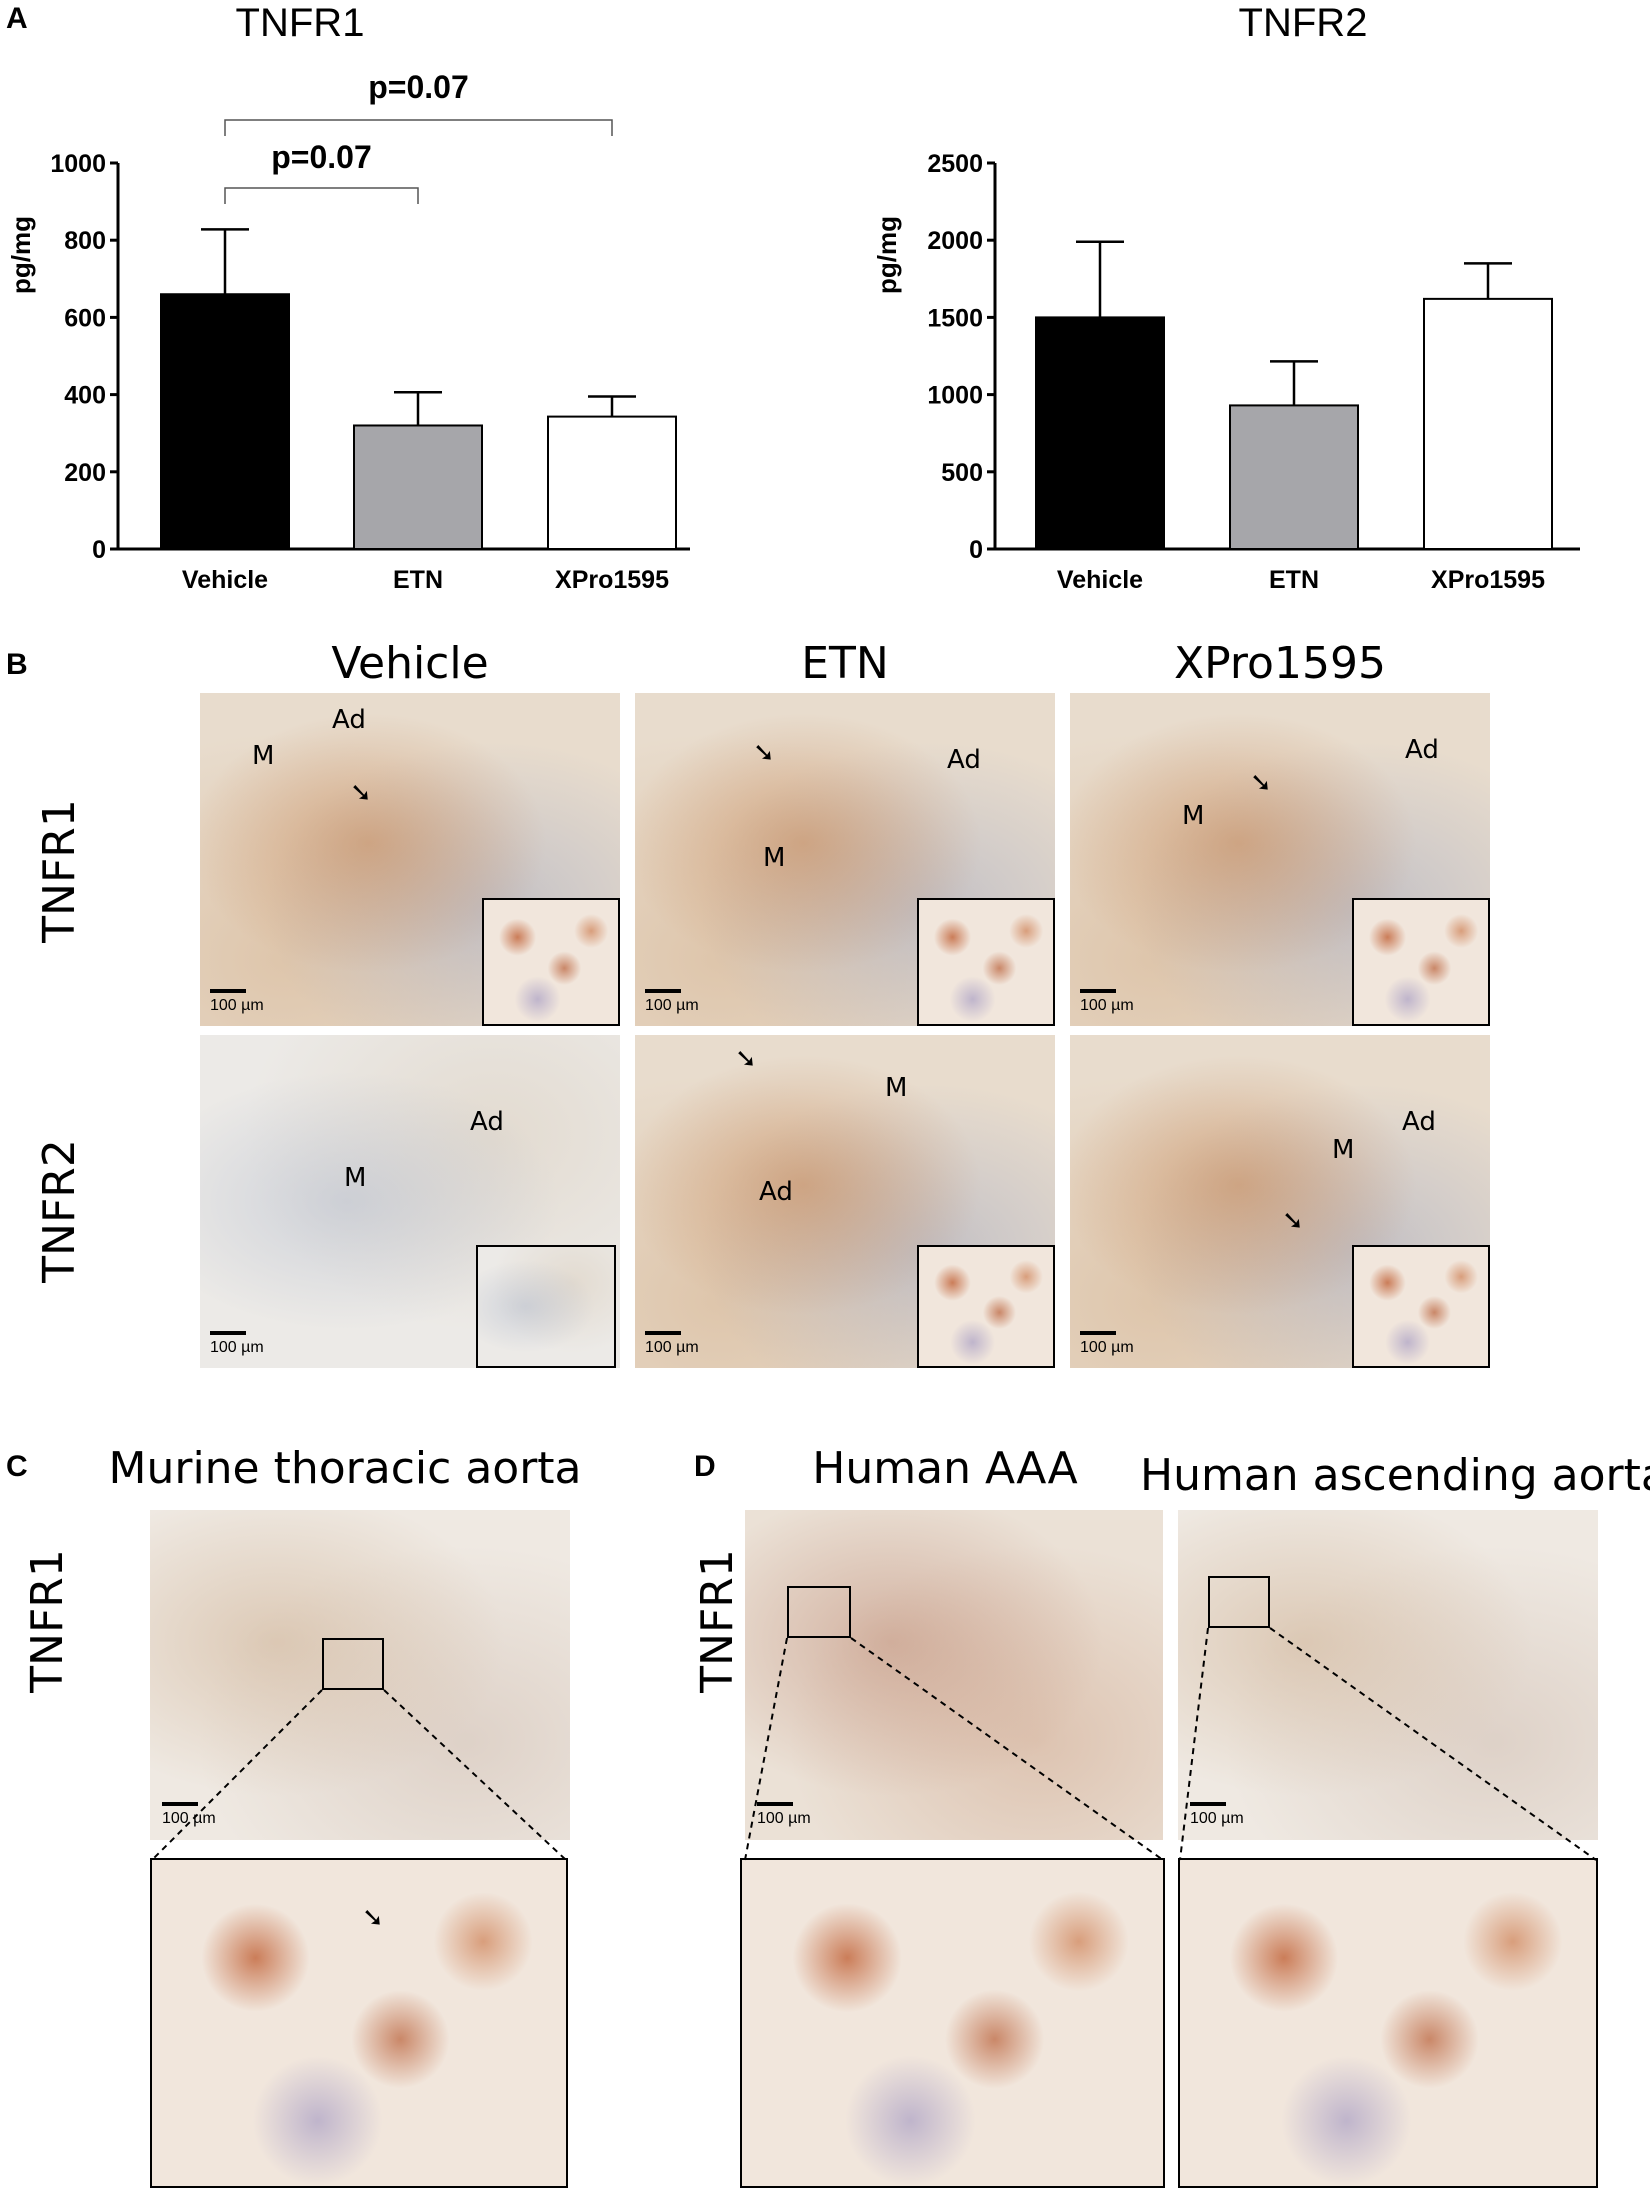 The image size is (1650, 2194). What do you see at coordinates (705, 1466) in the screenshot?
I see `panel-label-d: D` at bounding box center [705, 1466].